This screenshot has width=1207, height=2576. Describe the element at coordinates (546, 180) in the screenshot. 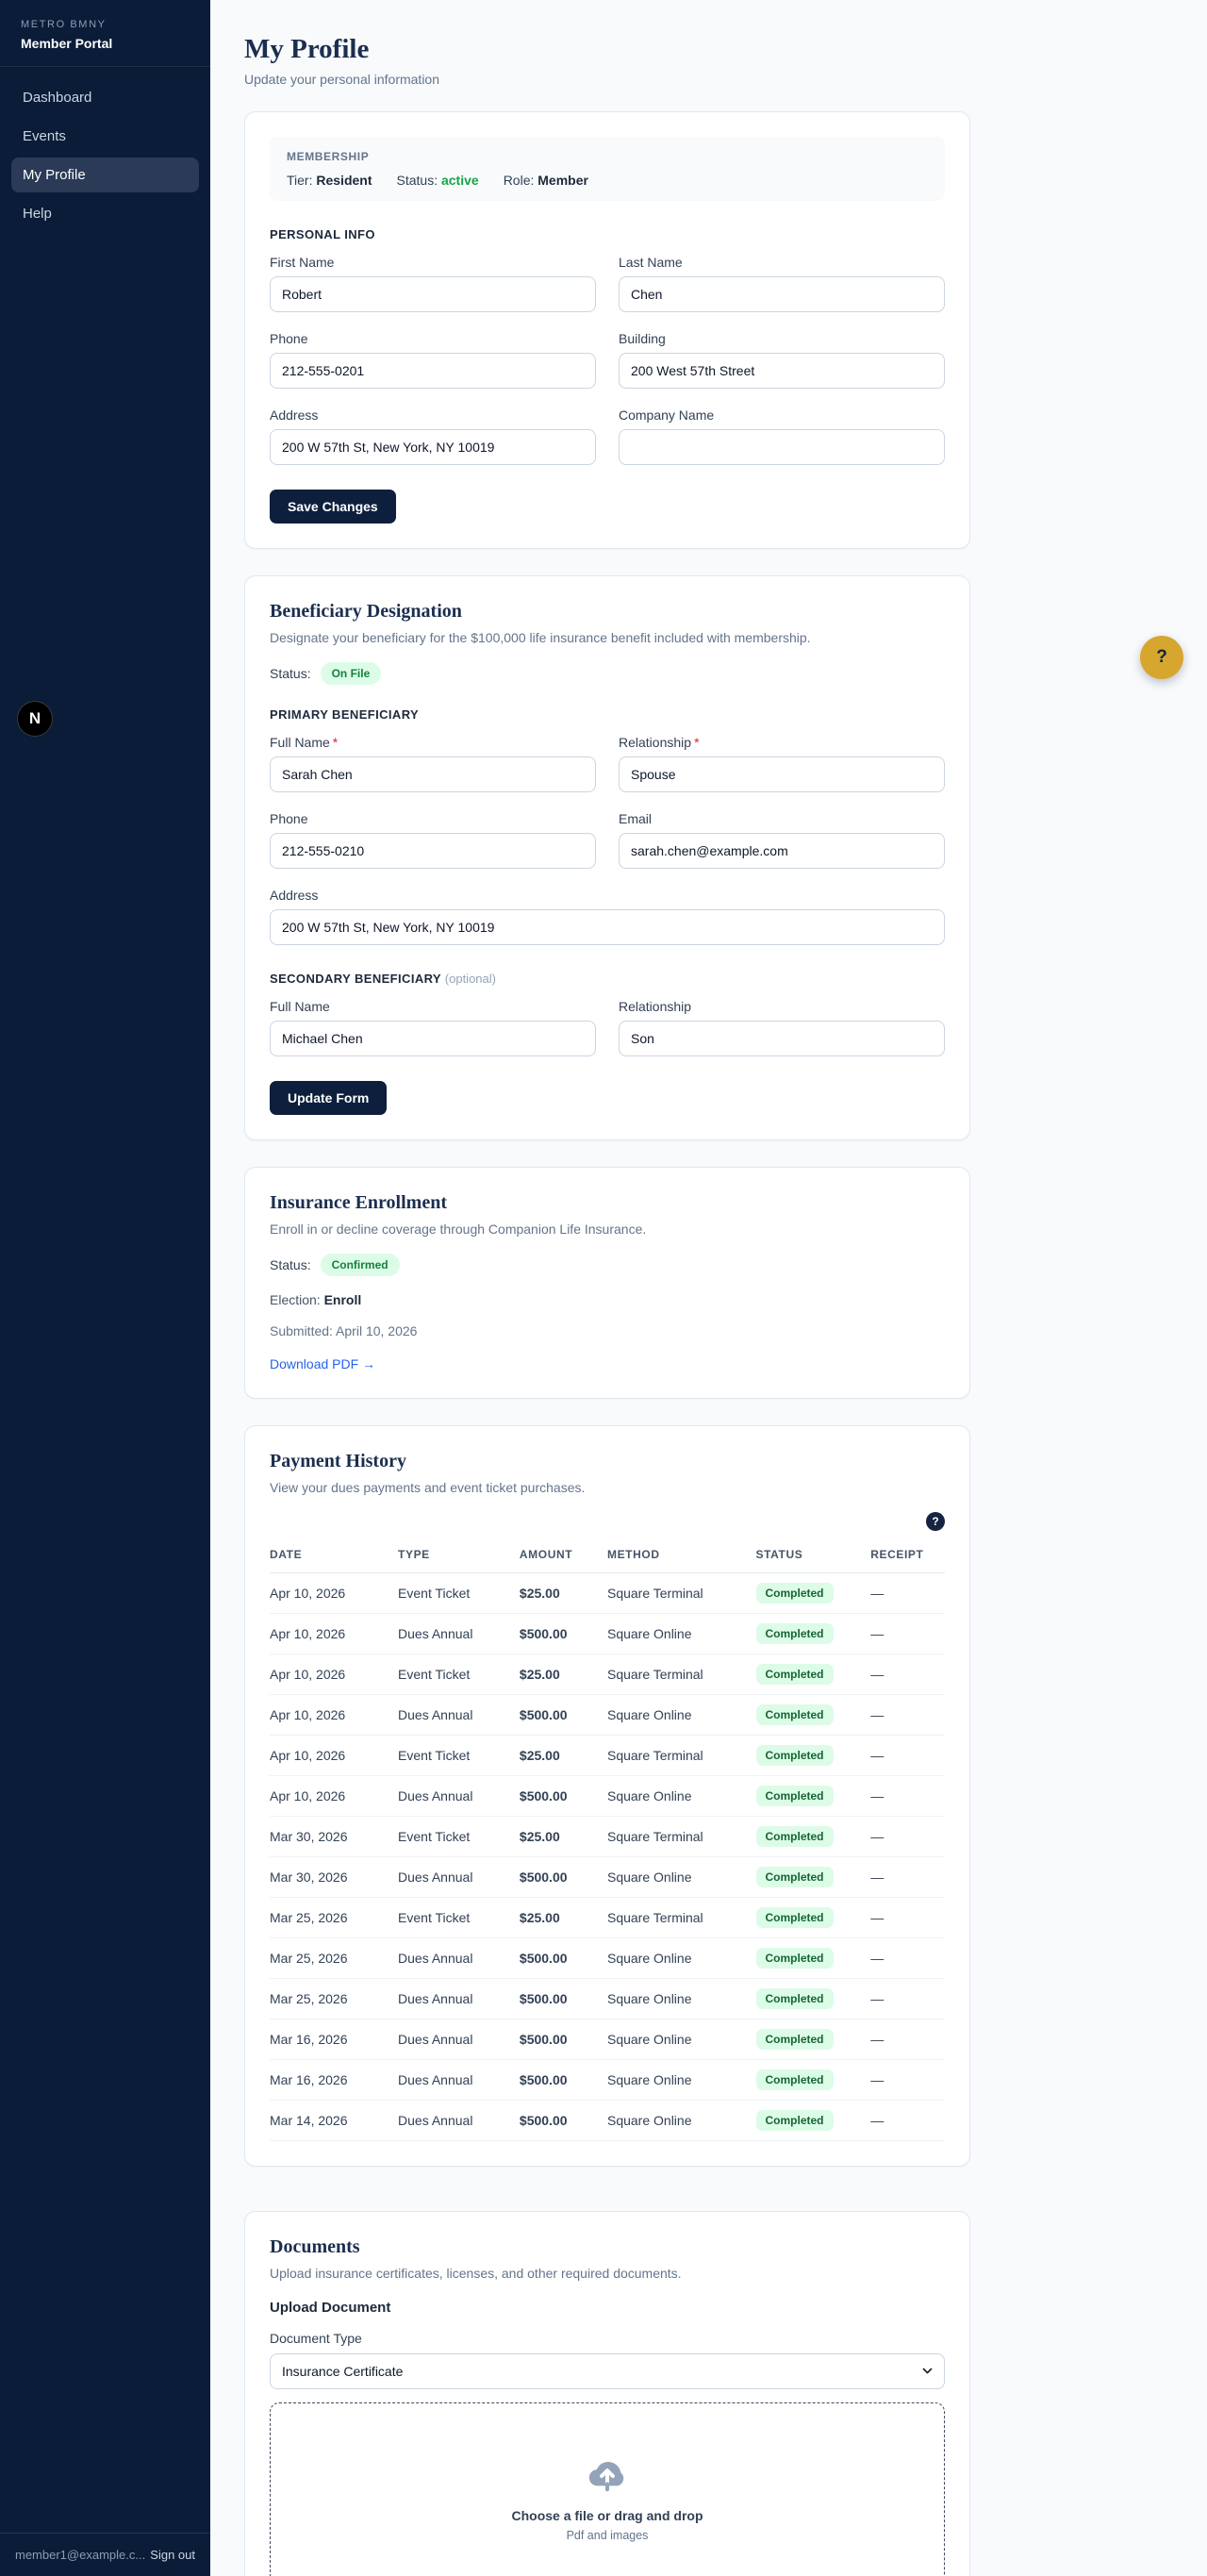

I see `membership-role: Role: Member` at that location.